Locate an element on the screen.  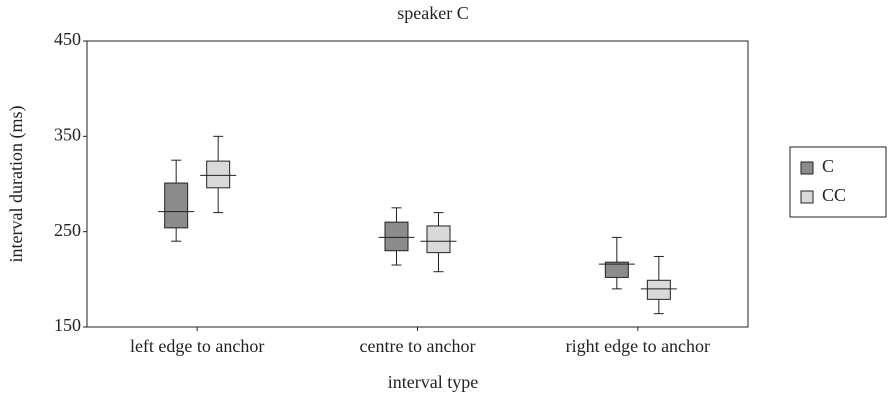
chart-title: speaker C is located at coordinates (432, 13).